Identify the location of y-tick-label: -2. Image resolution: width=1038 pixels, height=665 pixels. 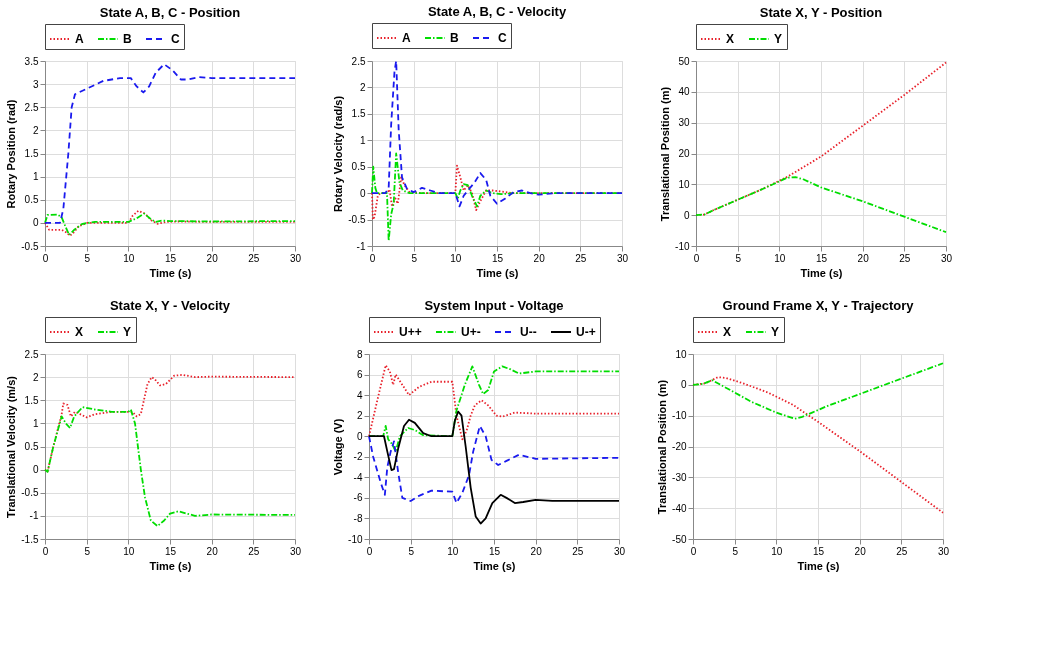
(358, 457).